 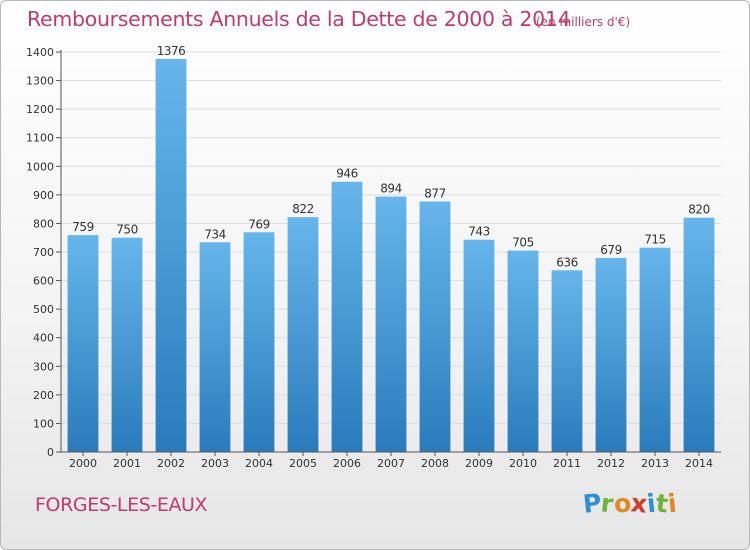 What do you see at coordinates (611, 463) in the screenshot?
I see `x-tick-label: 2012` at bounding box center [611, 463].